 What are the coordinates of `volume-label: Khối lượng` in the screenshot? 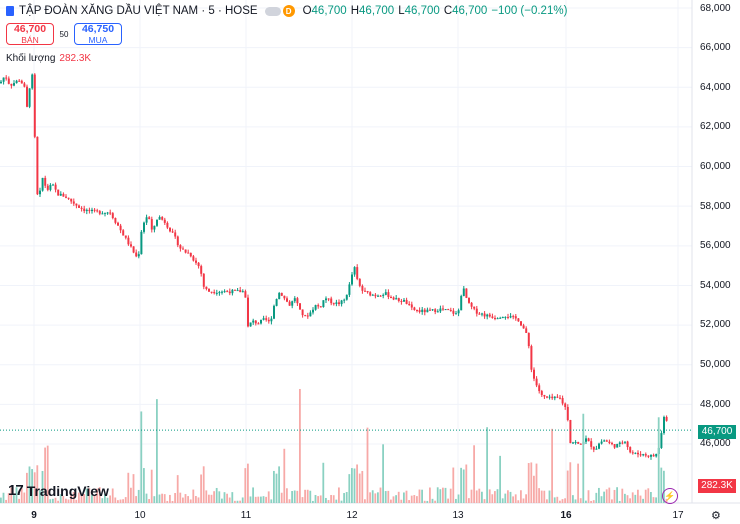 It's located at (31, 58).